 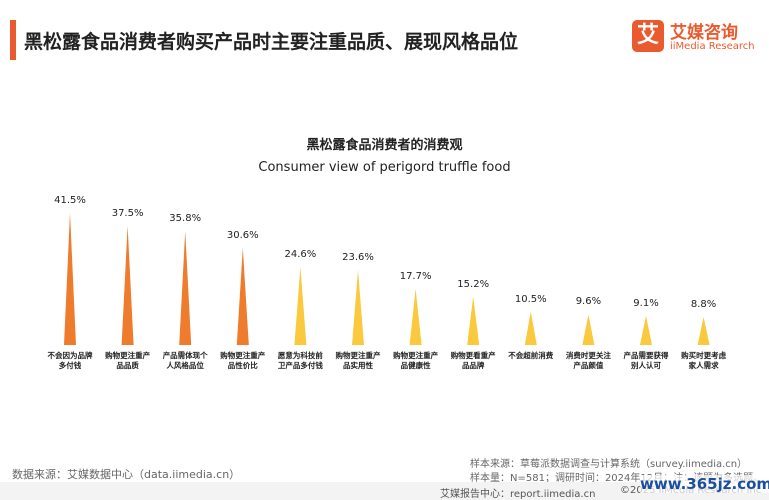 I want to click on logo-en: iiMedia Research, so click(x=712, y=46).